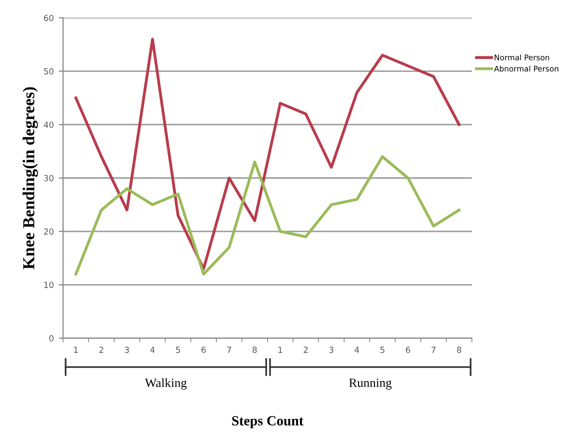 Image resolution: width=584 pixels, height=445 pixels. What do you see at coordinates (51, 338) in the screenshot?
I see `y-tick-label: 0` at bounding box center [51, 338].